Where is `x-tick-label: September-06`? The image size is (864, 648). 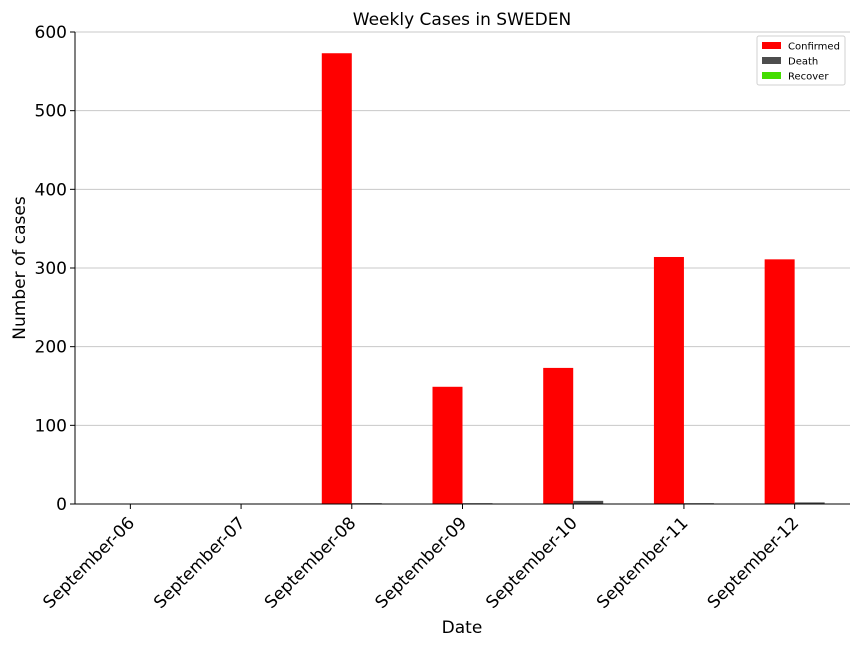 x-tick-label: September-06 is located at coordinates (88, 562).